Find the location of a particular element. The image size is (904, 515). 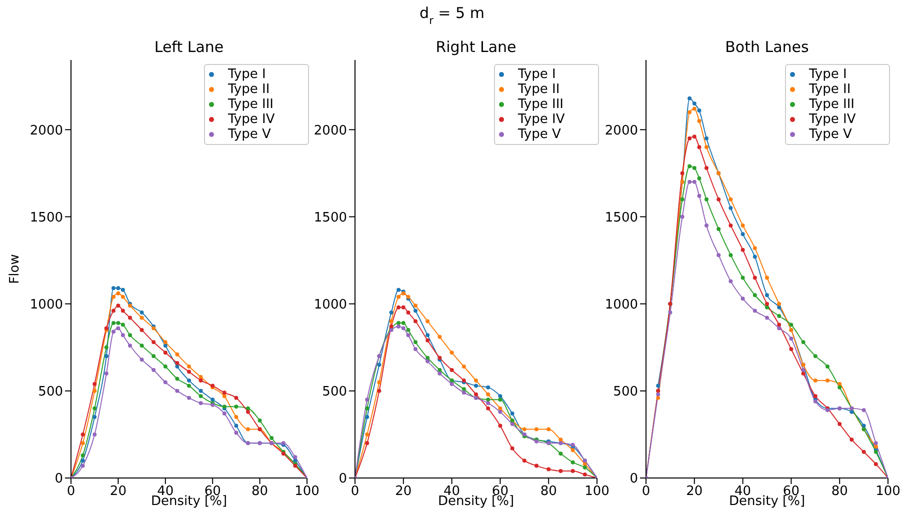

y-axis-title: Flow is located at coordinates (15, 269).